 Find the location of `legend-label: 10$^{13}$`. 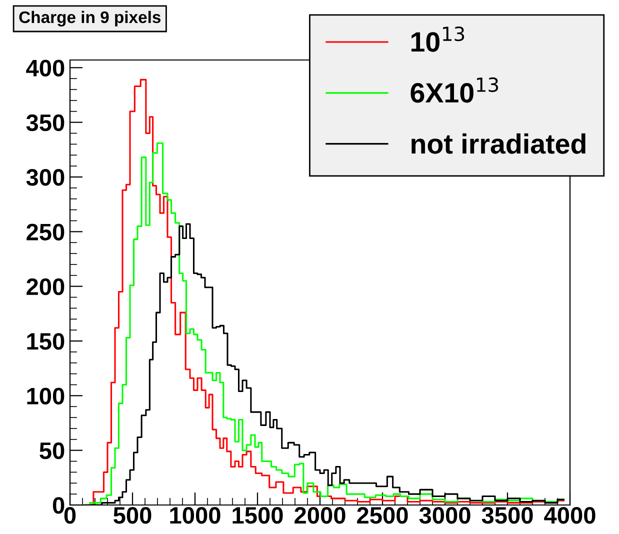

legend-label: 10$^{13}$ is located at coordinates (437, 39).